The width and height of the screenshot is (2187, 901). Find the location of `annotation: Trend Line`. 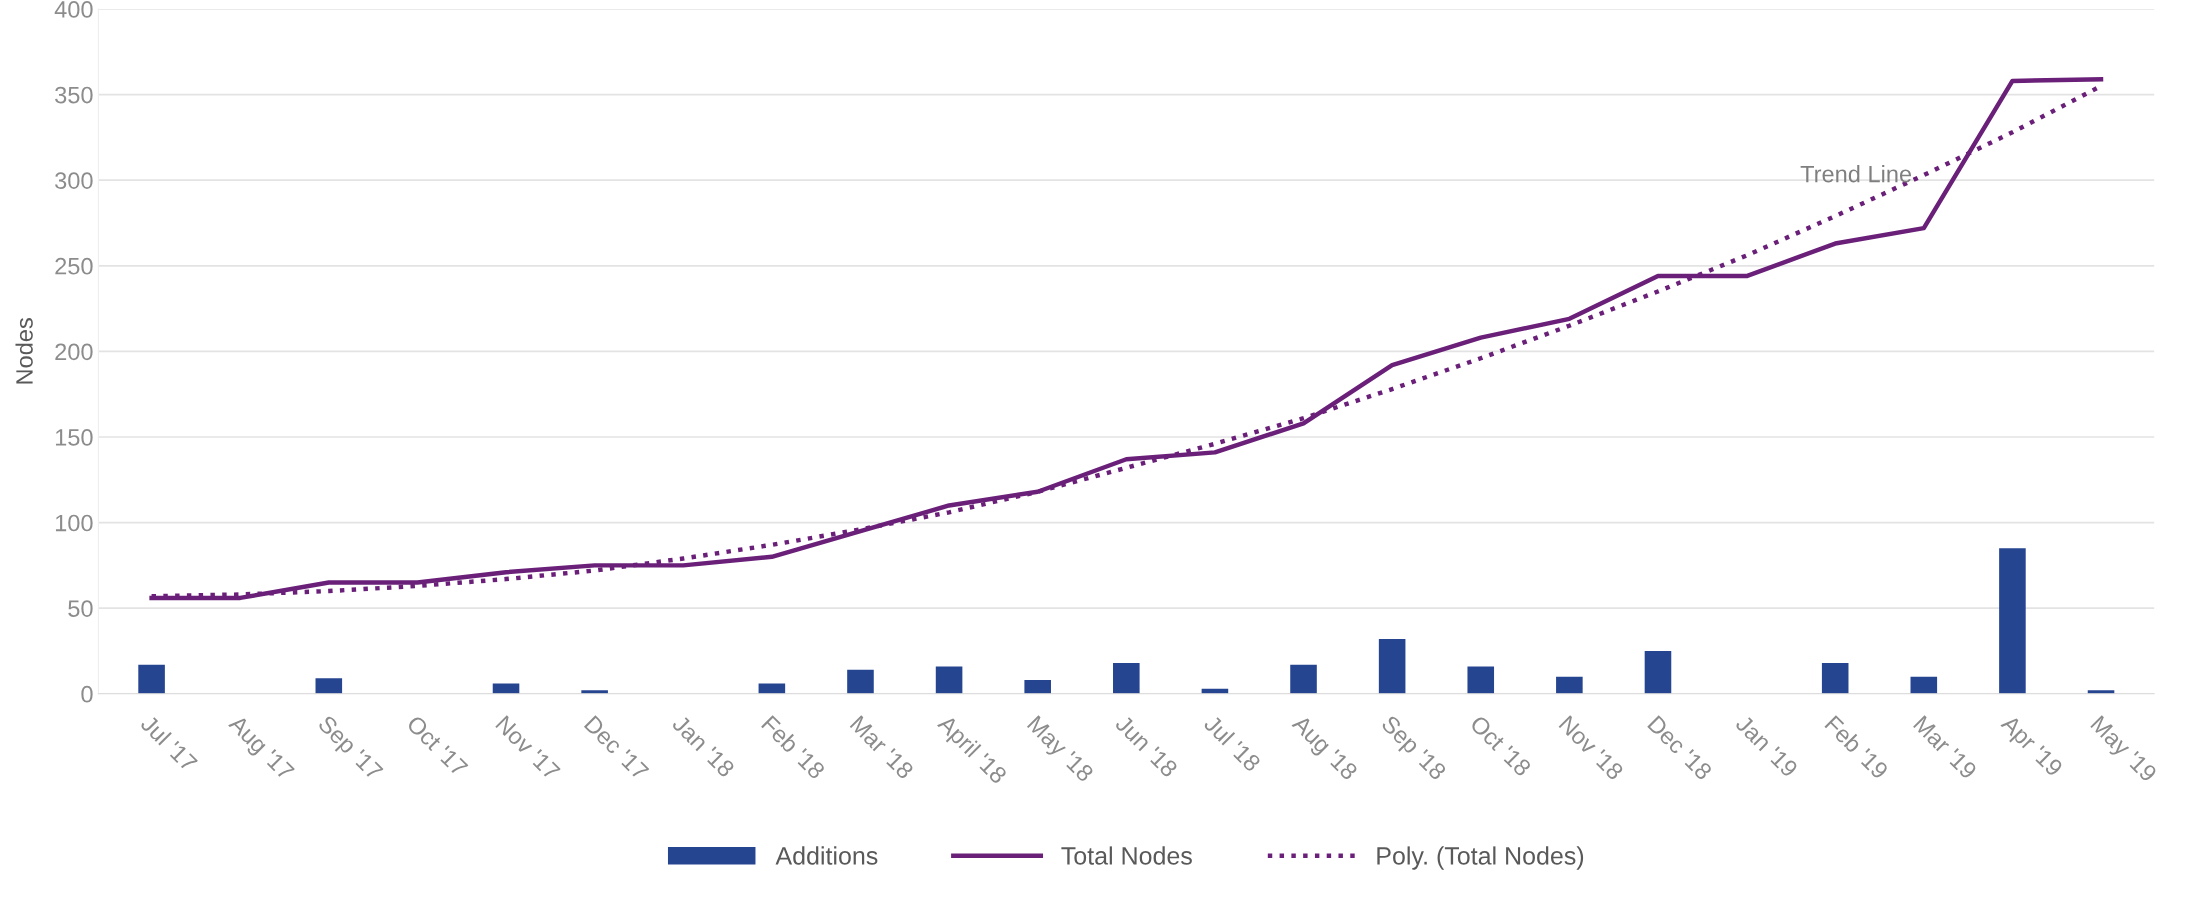

annotation: Trend Line is located at coordinates (1856, 174).